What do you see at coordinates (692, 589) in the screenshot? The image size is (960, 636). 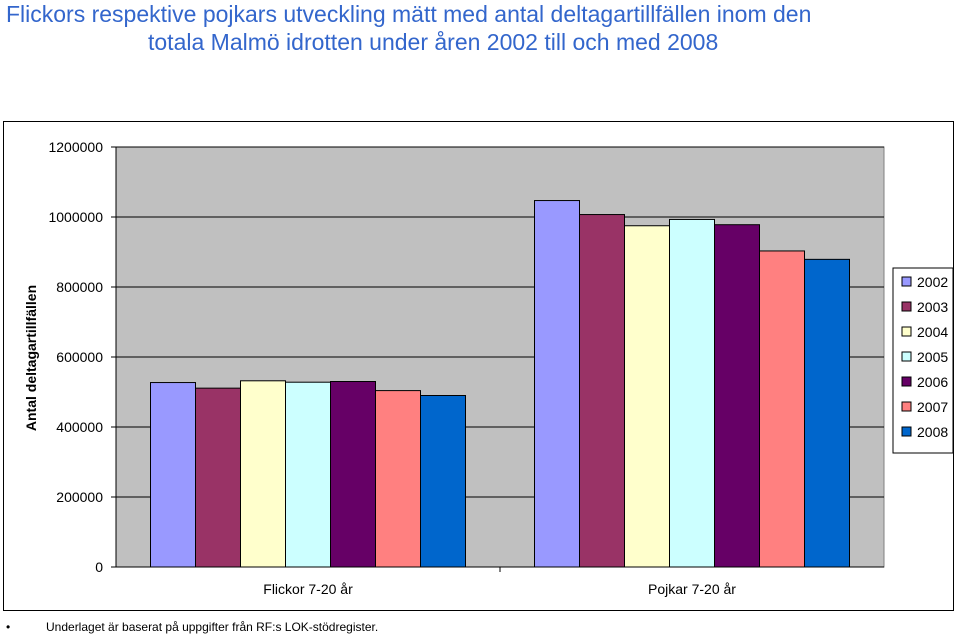 I see `x-tick-label: Pojkar 7-20 år` at bounding box center [692, 589].